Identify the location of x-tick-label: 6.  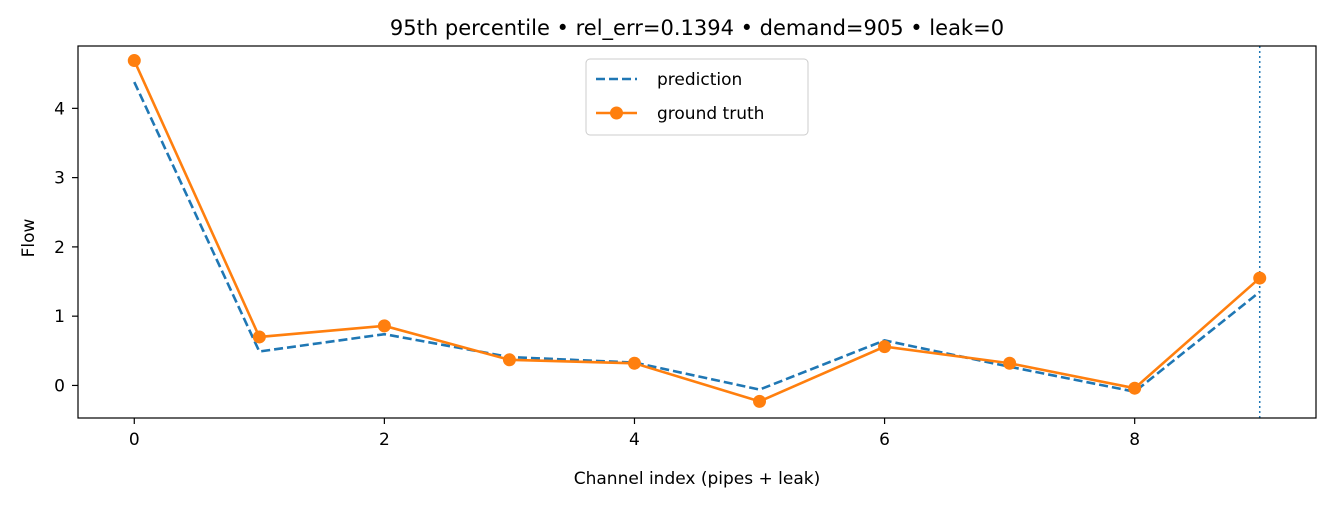
(884, 440).